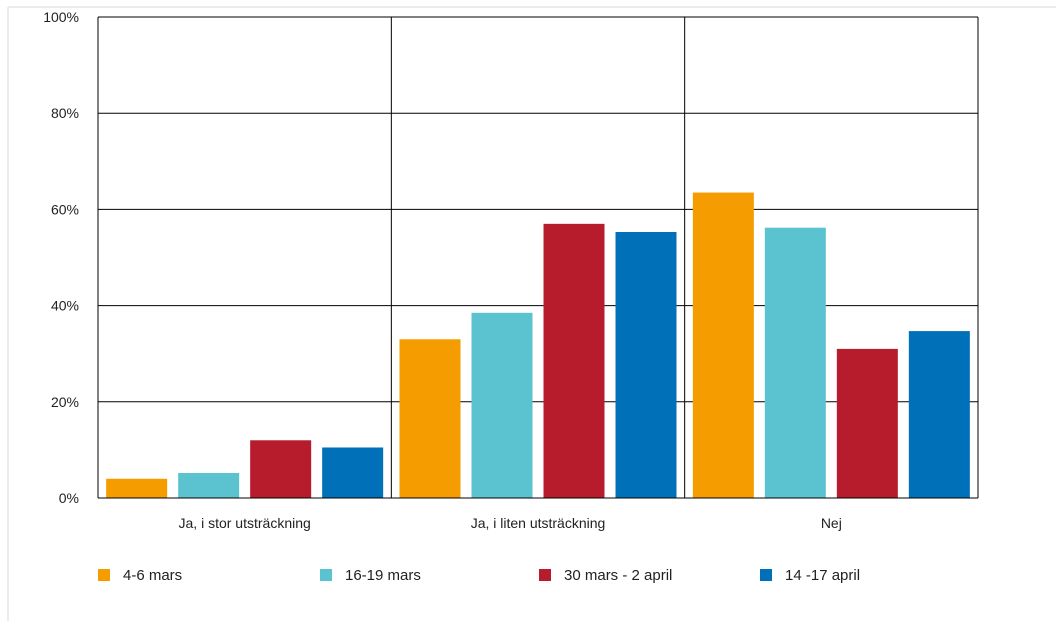 The image size is (1056, 621). I want to click on y-tick-label-20: 20%, so click(65, 402).